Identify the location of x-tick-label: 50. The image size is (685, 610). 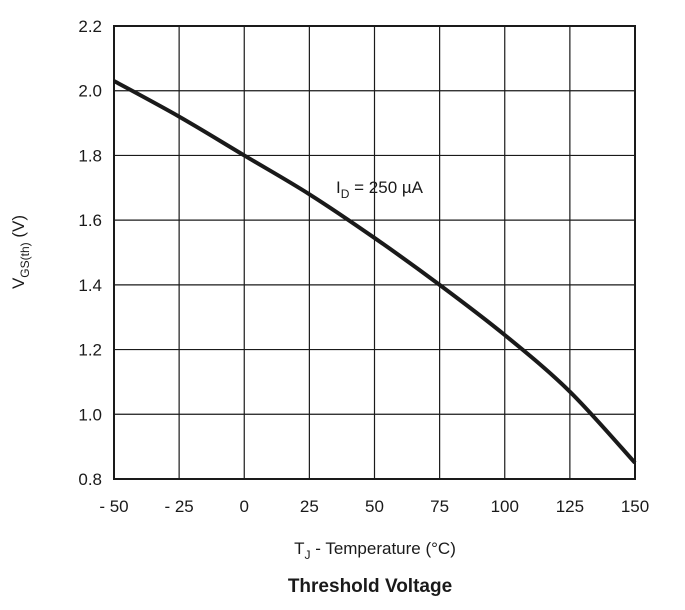
(374, 506).